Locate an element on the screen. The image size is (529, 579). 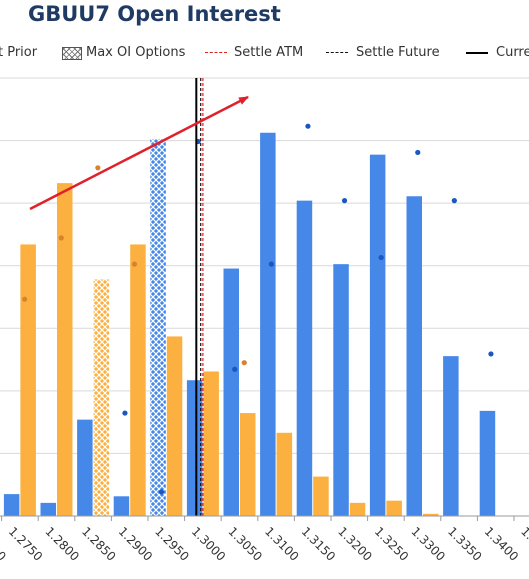
x-tick-label: 1.2900 is located at coordinates (136, 544).